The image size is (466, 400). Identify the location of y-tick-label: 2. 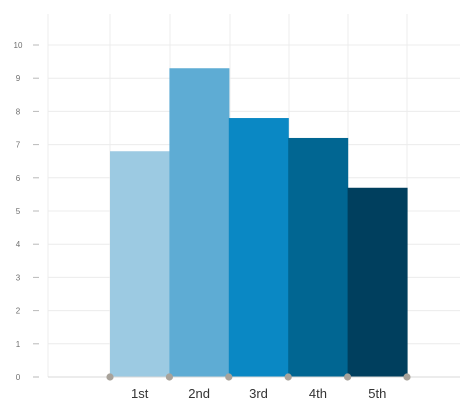
(18, 311).